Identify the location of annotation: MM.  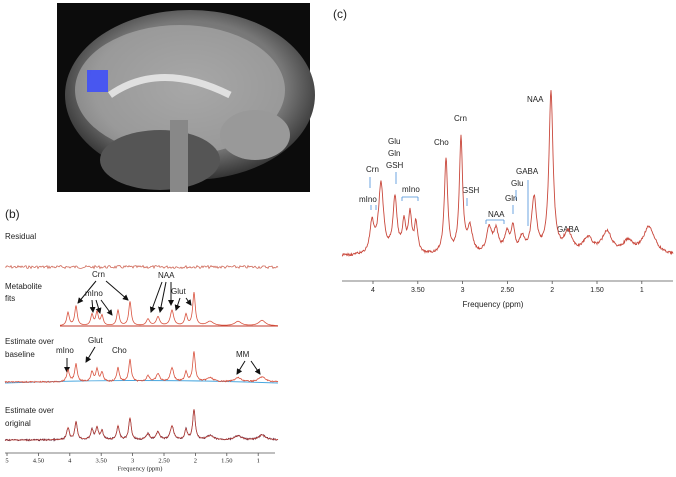
(243, 354).